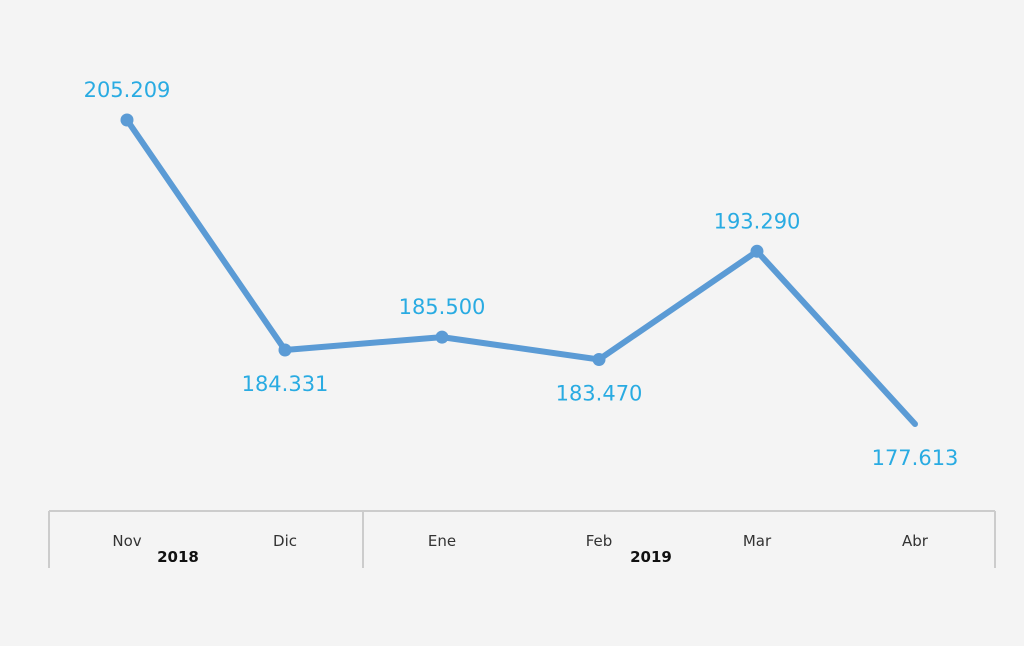 This screenshot has height=646, width=1024. I want to click on data-label-abr: 177.613, so click(915, 458).